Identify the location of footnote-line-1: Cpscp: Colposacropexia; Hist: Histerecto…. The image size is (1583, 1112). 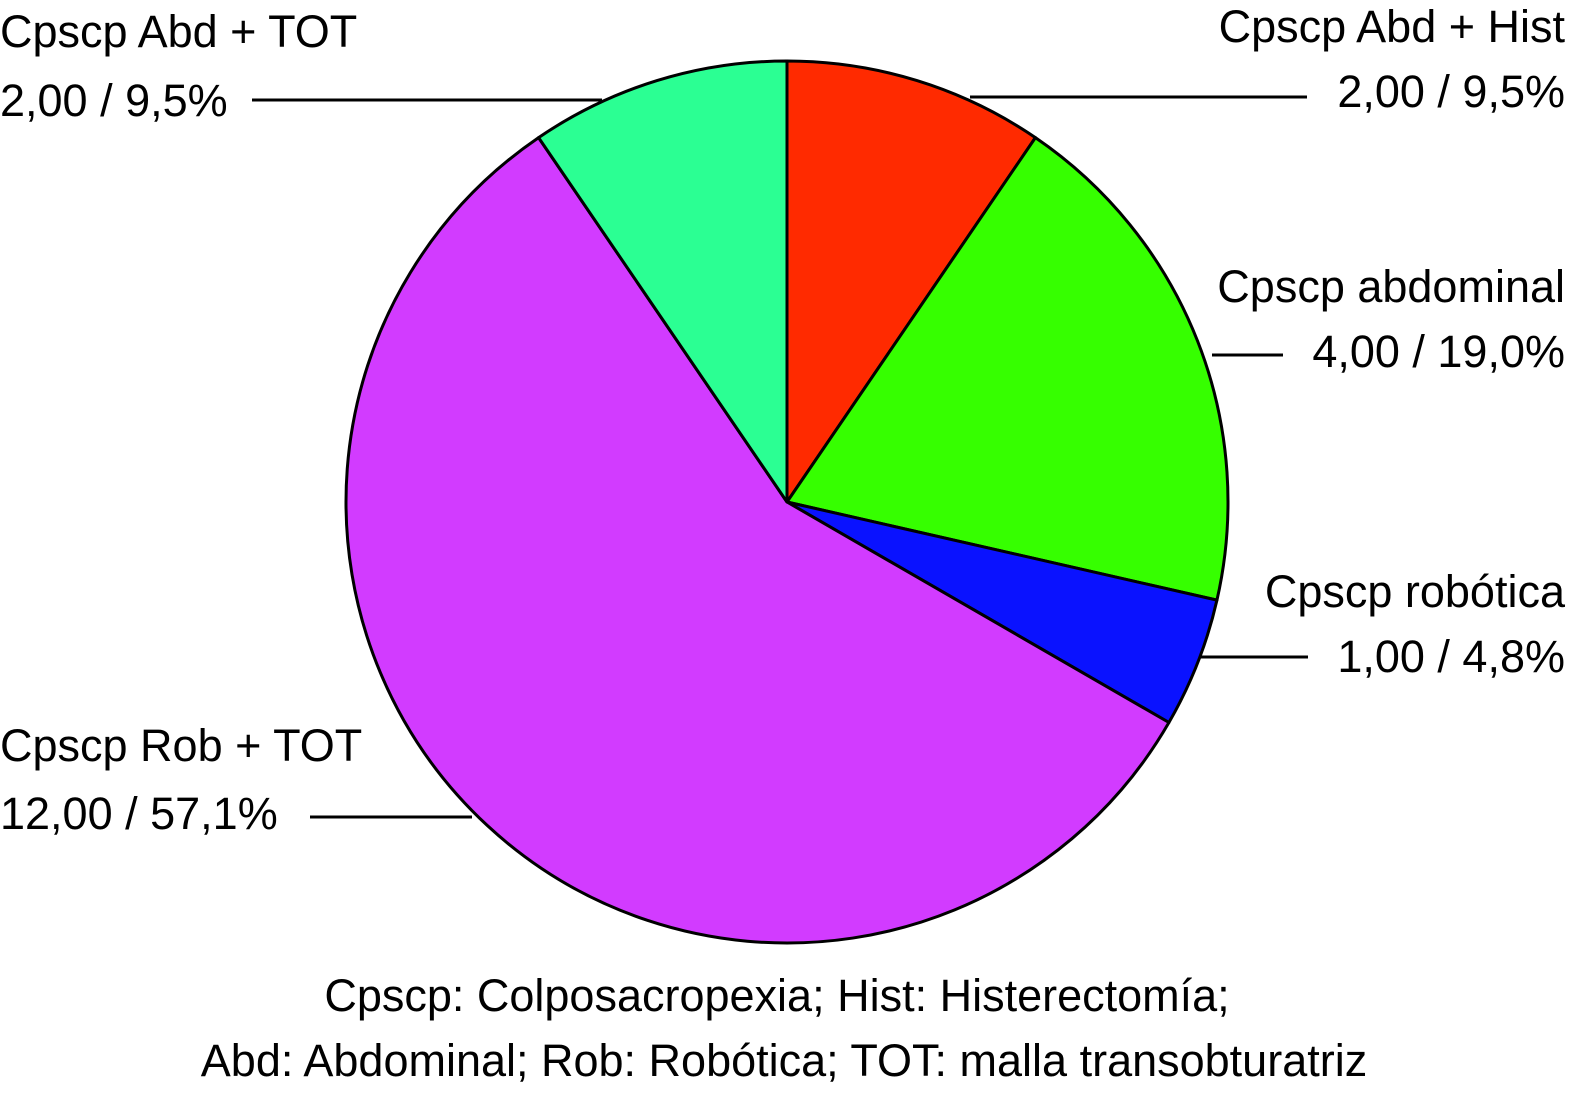
(776, 995).